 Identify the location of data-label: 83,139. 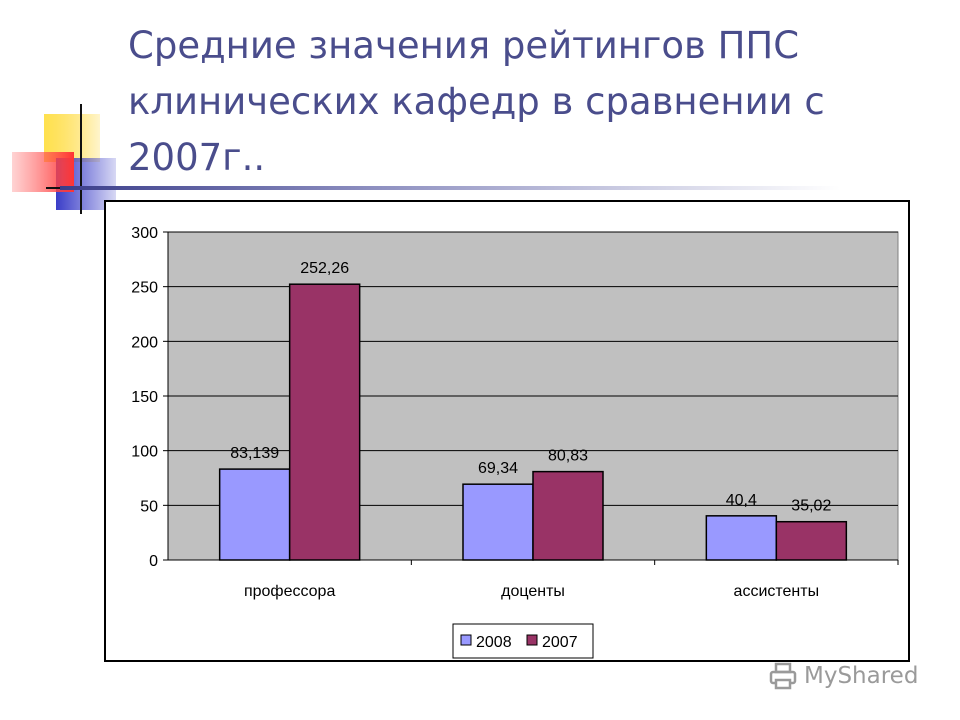
(254, 453).